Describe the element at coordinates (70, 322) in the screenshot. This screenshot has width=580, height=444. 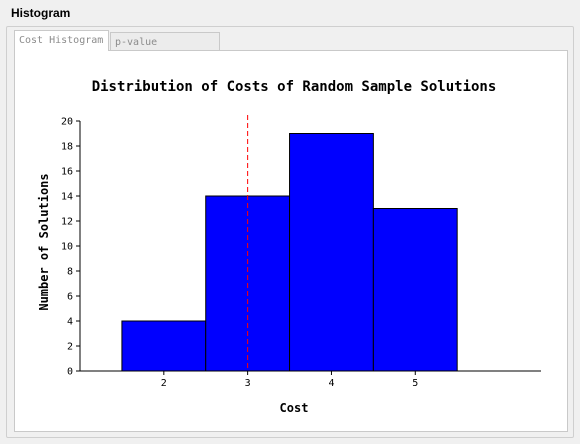
I see `y-tick-label: 4` at that location.